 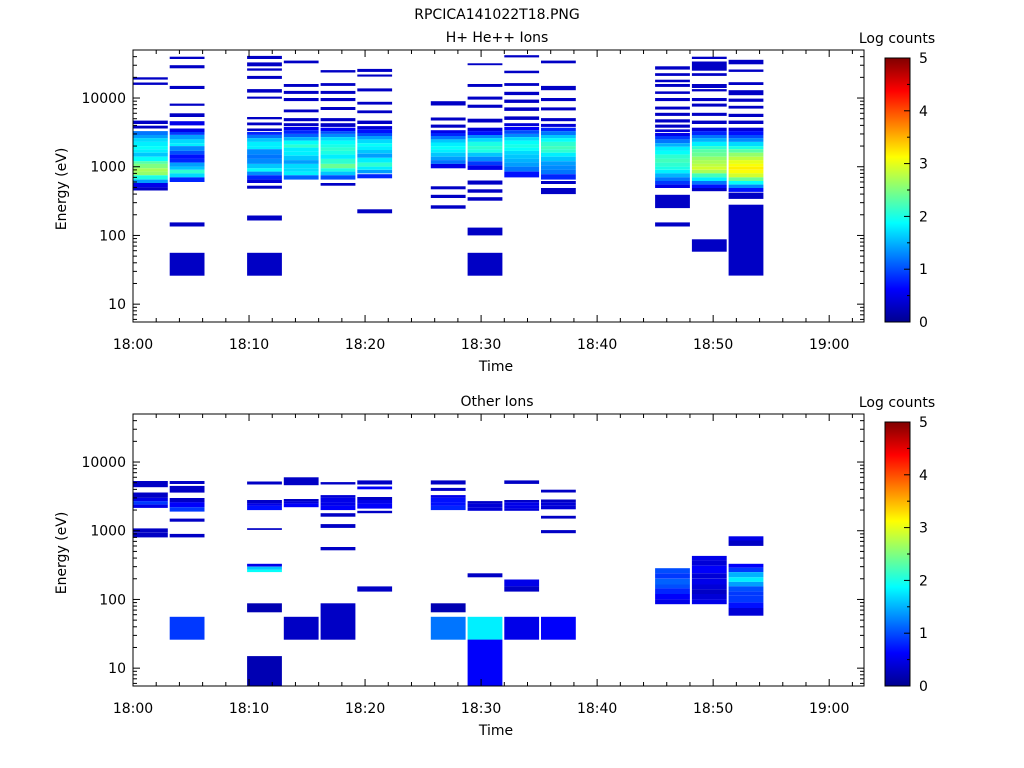 I want to click on y-tick-label: 10000, so click(x=103, y=463).